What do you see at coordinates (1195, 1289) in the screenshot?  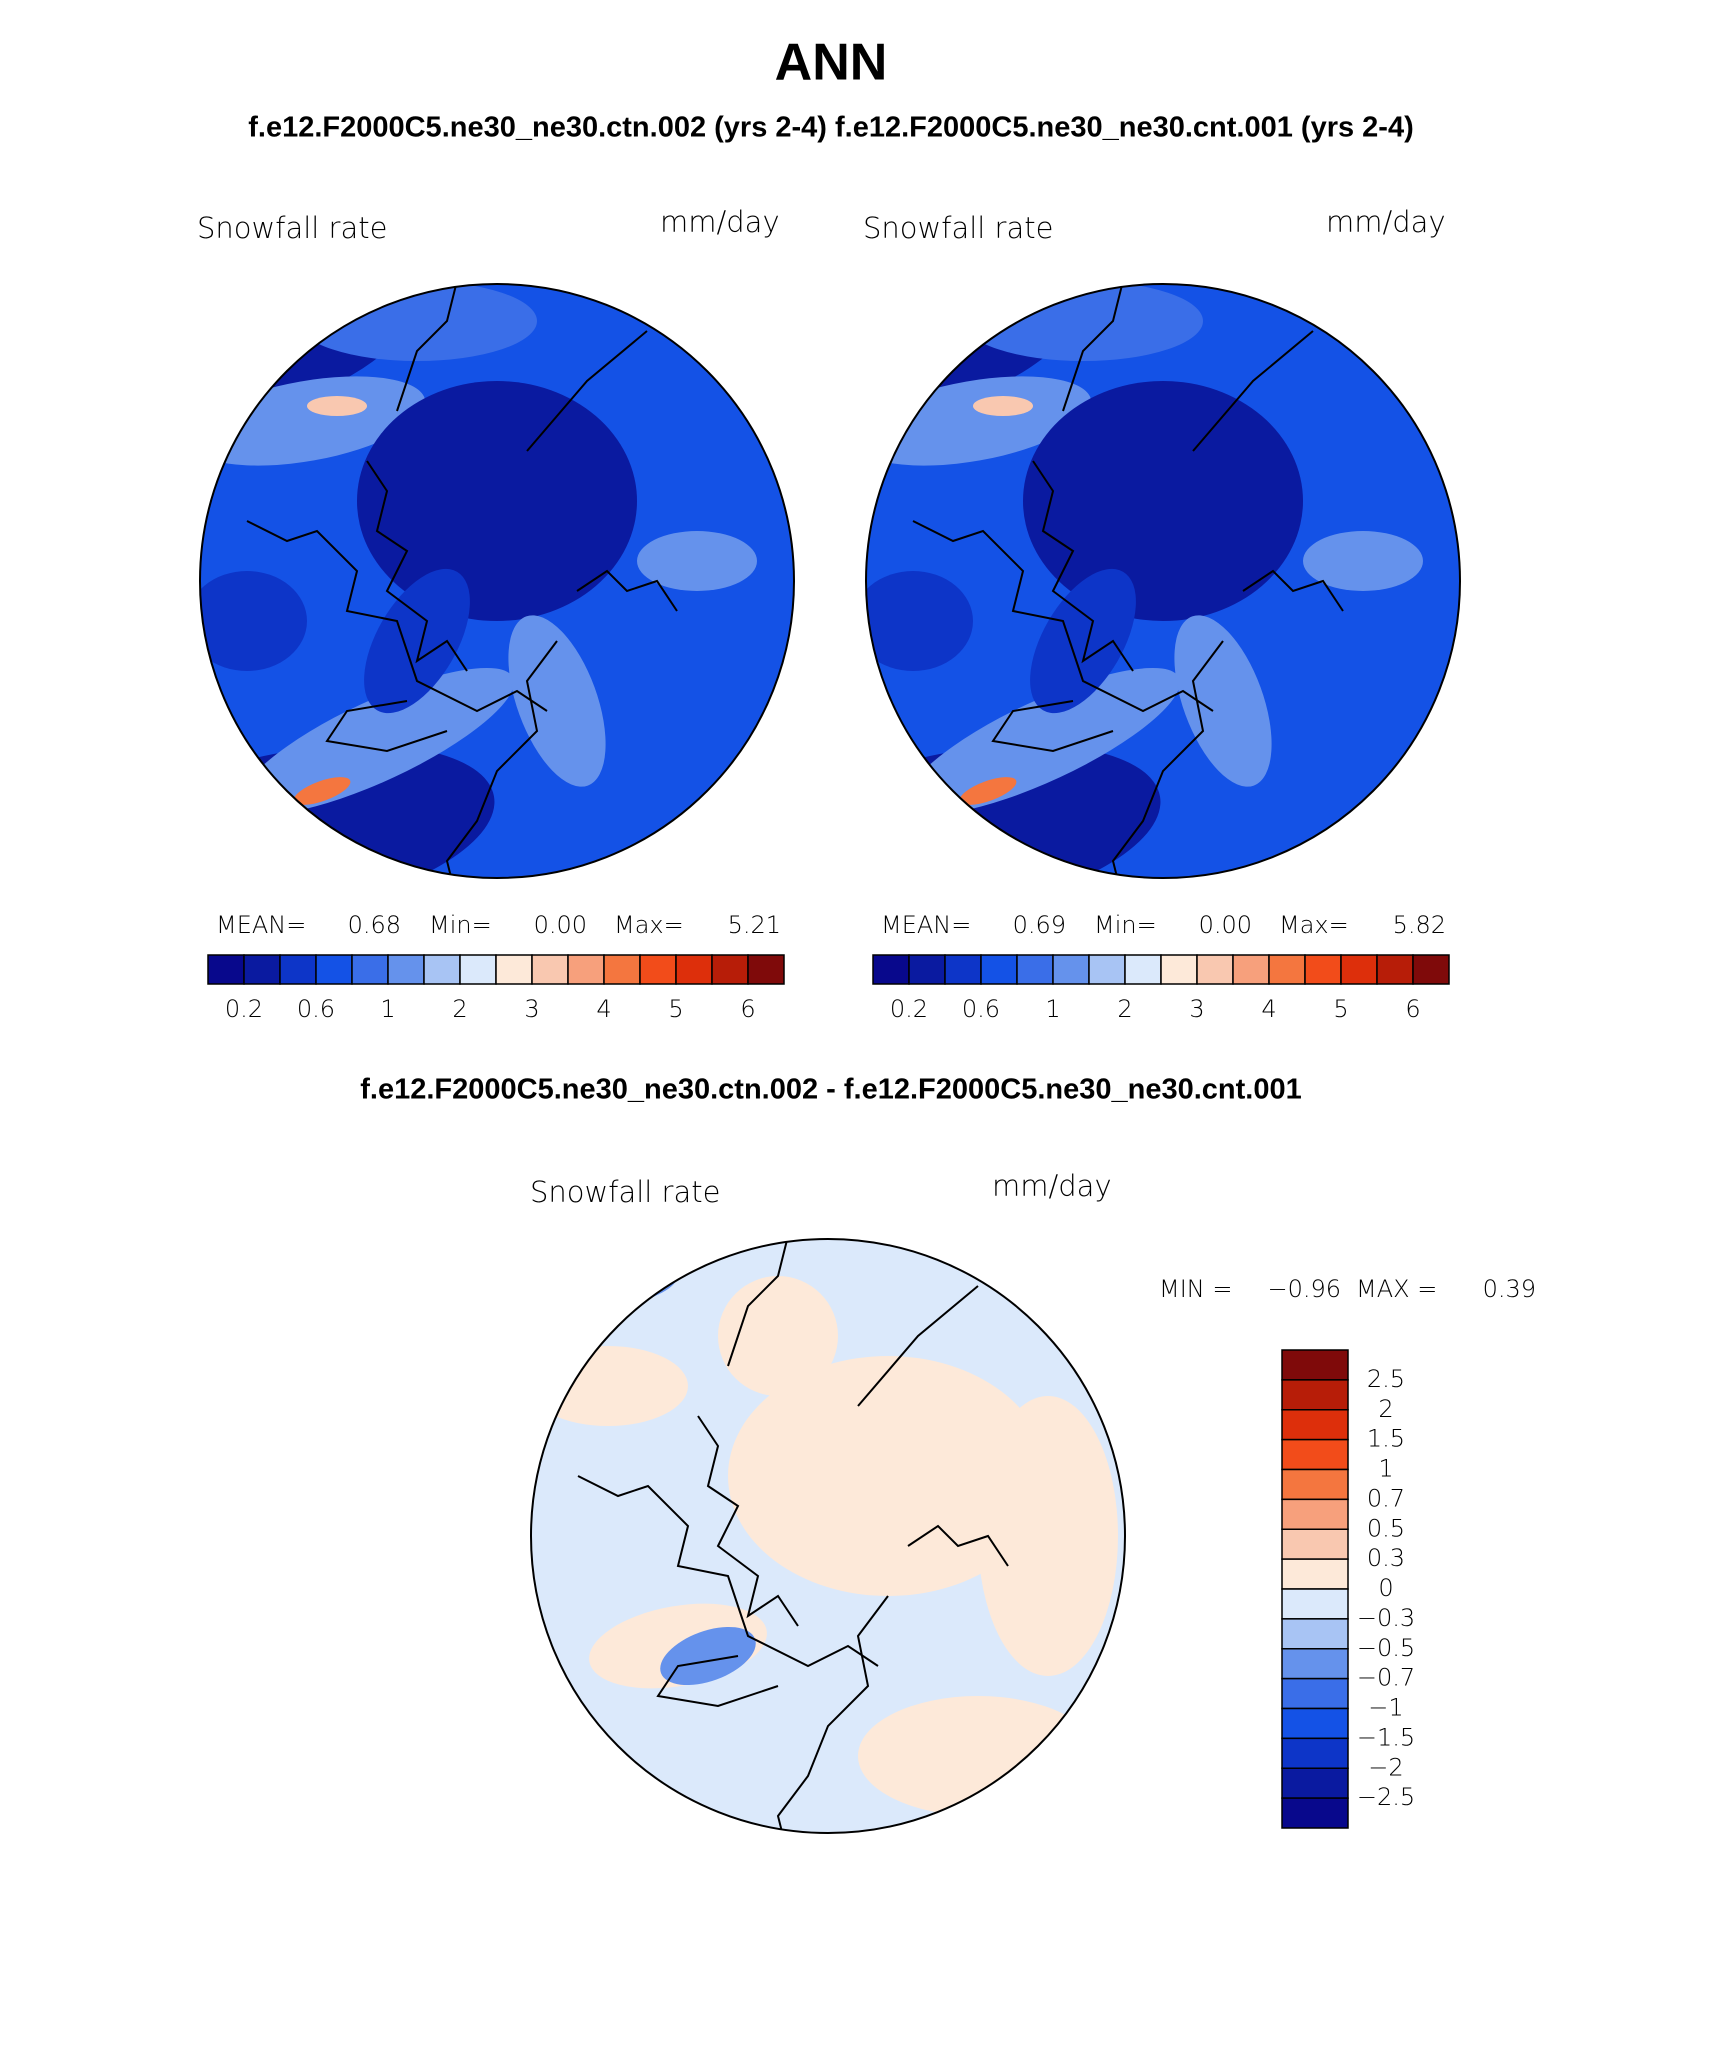 I see `stat-text: MIN =` at bounding box center [1195, 1289].